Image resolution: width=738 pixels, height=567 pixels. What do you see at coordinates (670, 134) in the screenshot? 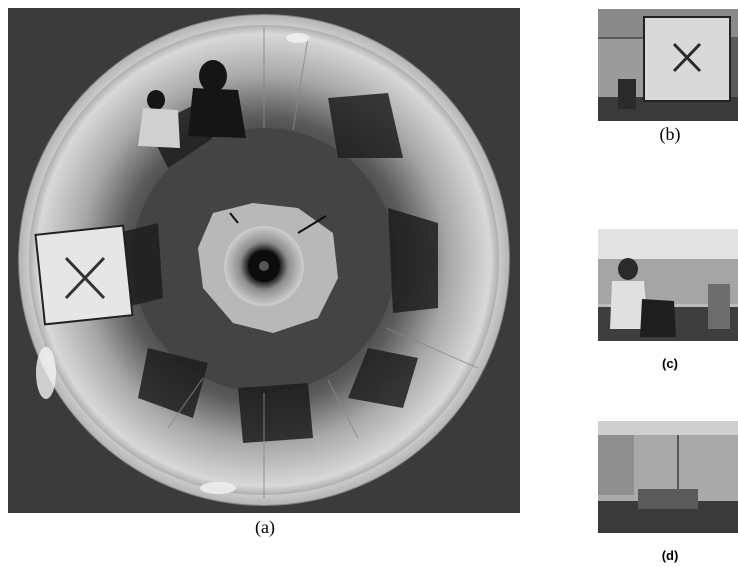
I see `caption-b: (b)` at bounding box center [670, 134].